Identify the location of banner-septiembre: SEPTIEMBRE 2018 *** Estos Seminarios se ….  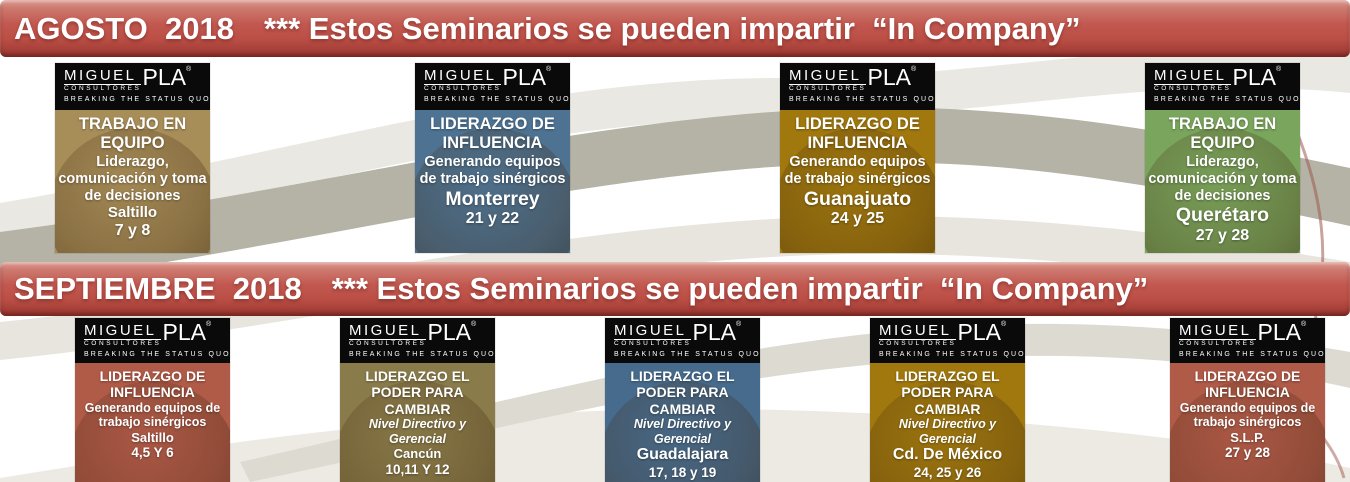
(675, 289).